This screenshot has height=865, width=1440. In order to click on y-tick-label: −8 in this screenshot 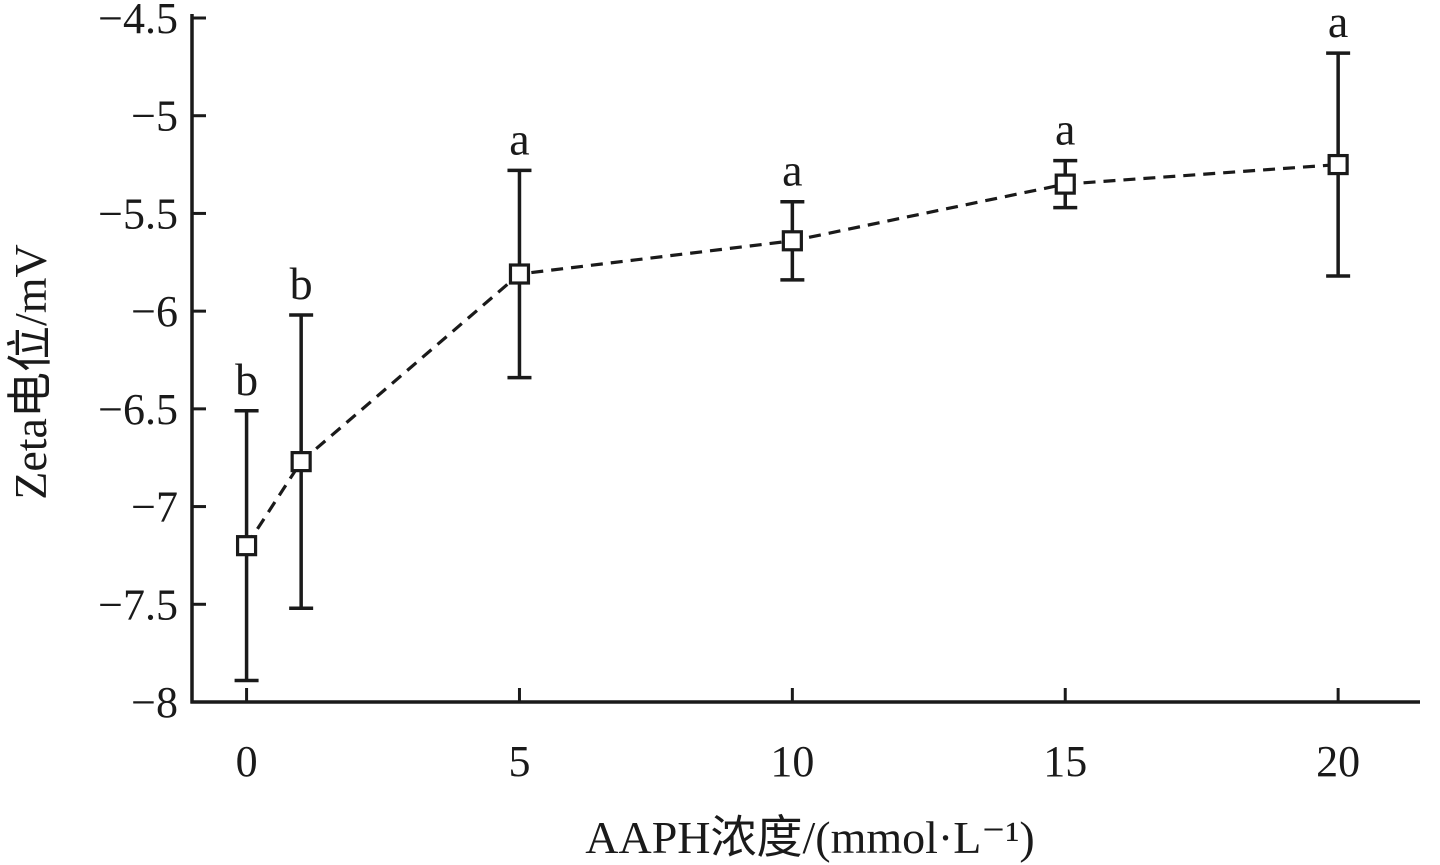, I will do `click(154, 702)`.